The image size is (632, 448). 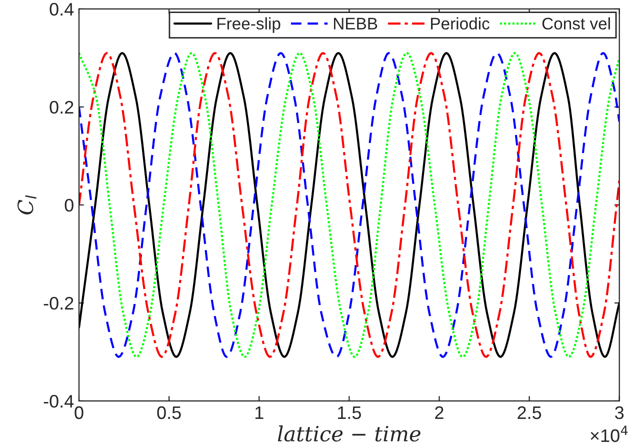 What do you see at coordinates (259, 412) in the screenshot?
I see `x-tick-label: 1` at bounding box center [259, 412].